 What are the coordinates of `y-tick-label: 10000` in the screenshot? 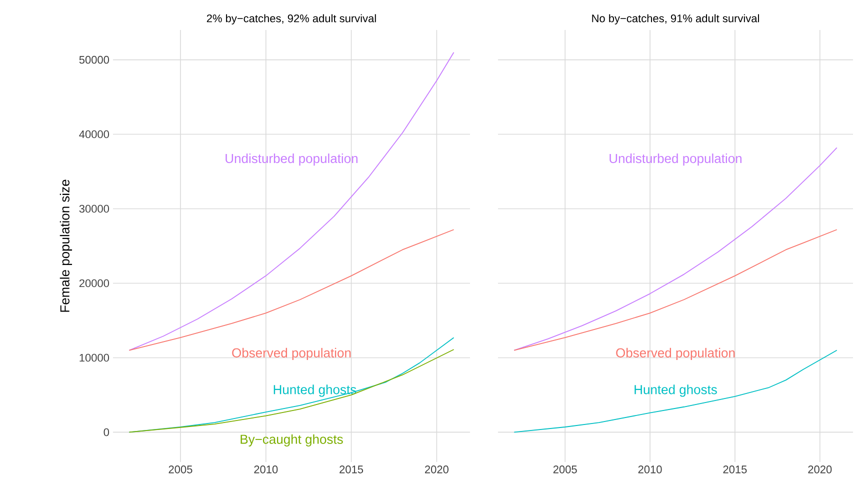 It's located at (95, 358).